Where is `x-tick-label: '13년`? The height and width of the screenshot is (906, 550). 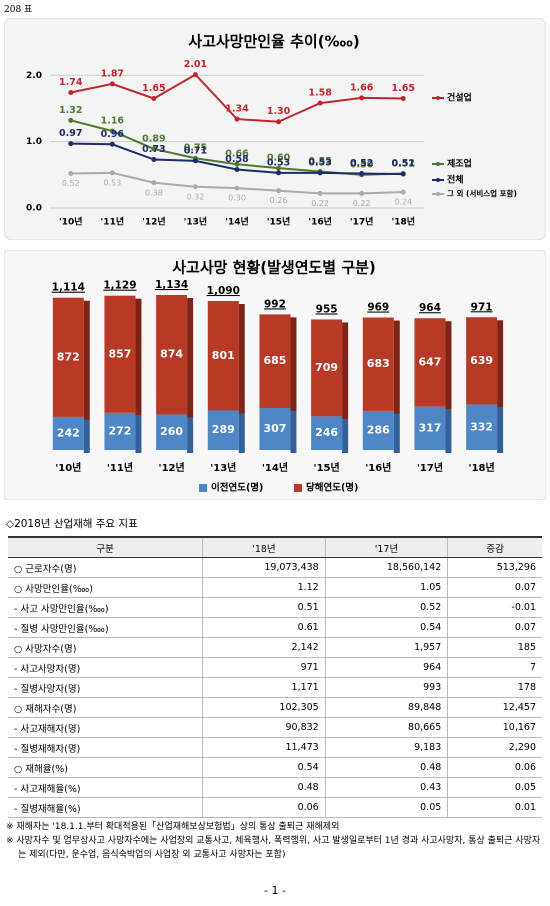 x-tick-label: '13년 is located at coordinates (223, 467).